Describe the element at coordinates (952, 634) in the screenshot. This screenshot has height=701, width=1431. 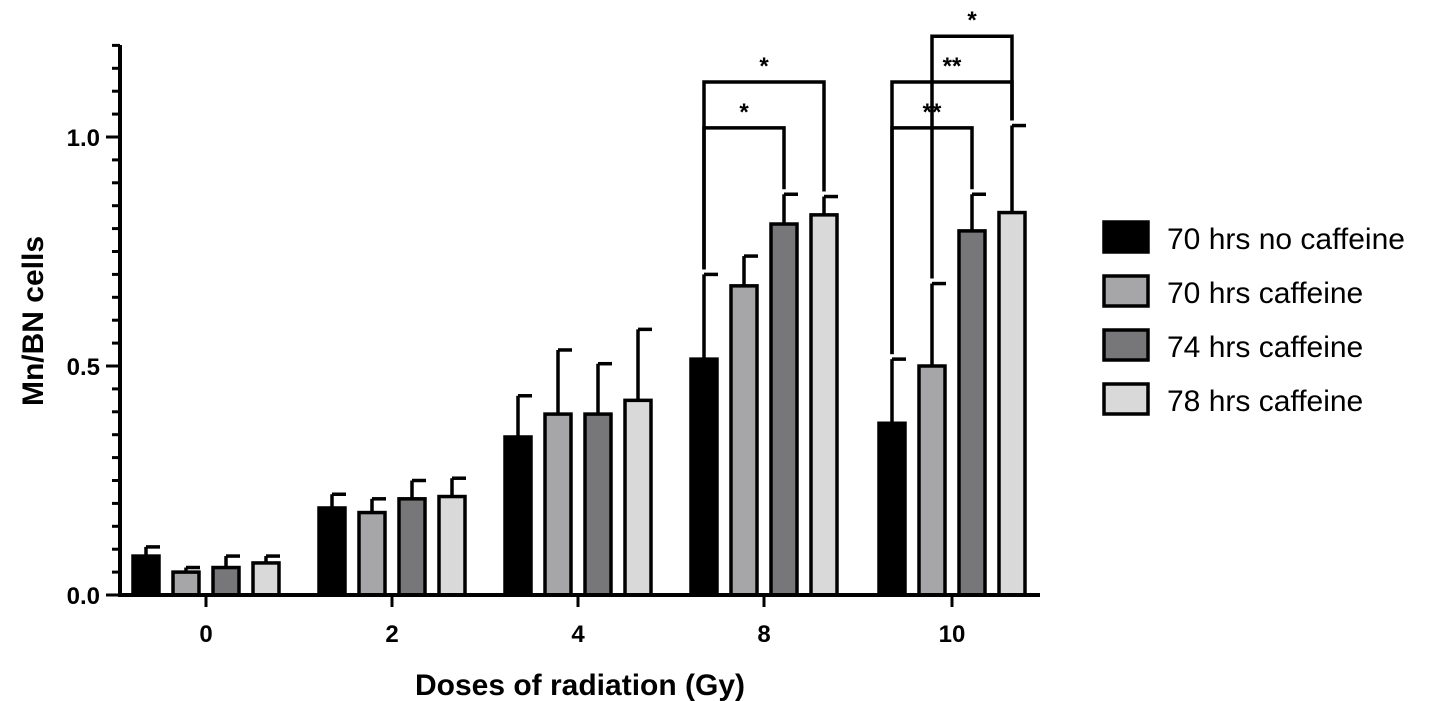
I see `x-tick-label: 10` at that location.